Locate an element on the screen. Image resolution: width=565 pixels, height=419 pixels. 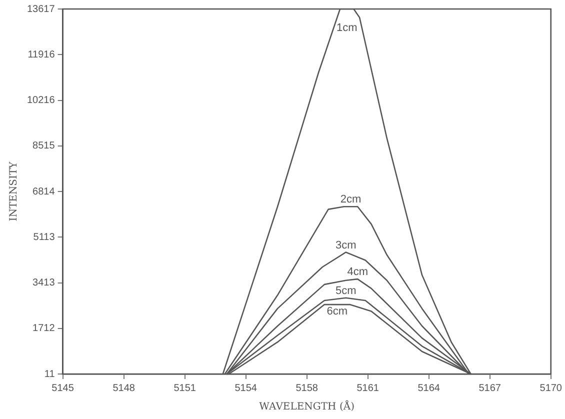
y-tick-label: 10216 is located at coordinates (41, 100).